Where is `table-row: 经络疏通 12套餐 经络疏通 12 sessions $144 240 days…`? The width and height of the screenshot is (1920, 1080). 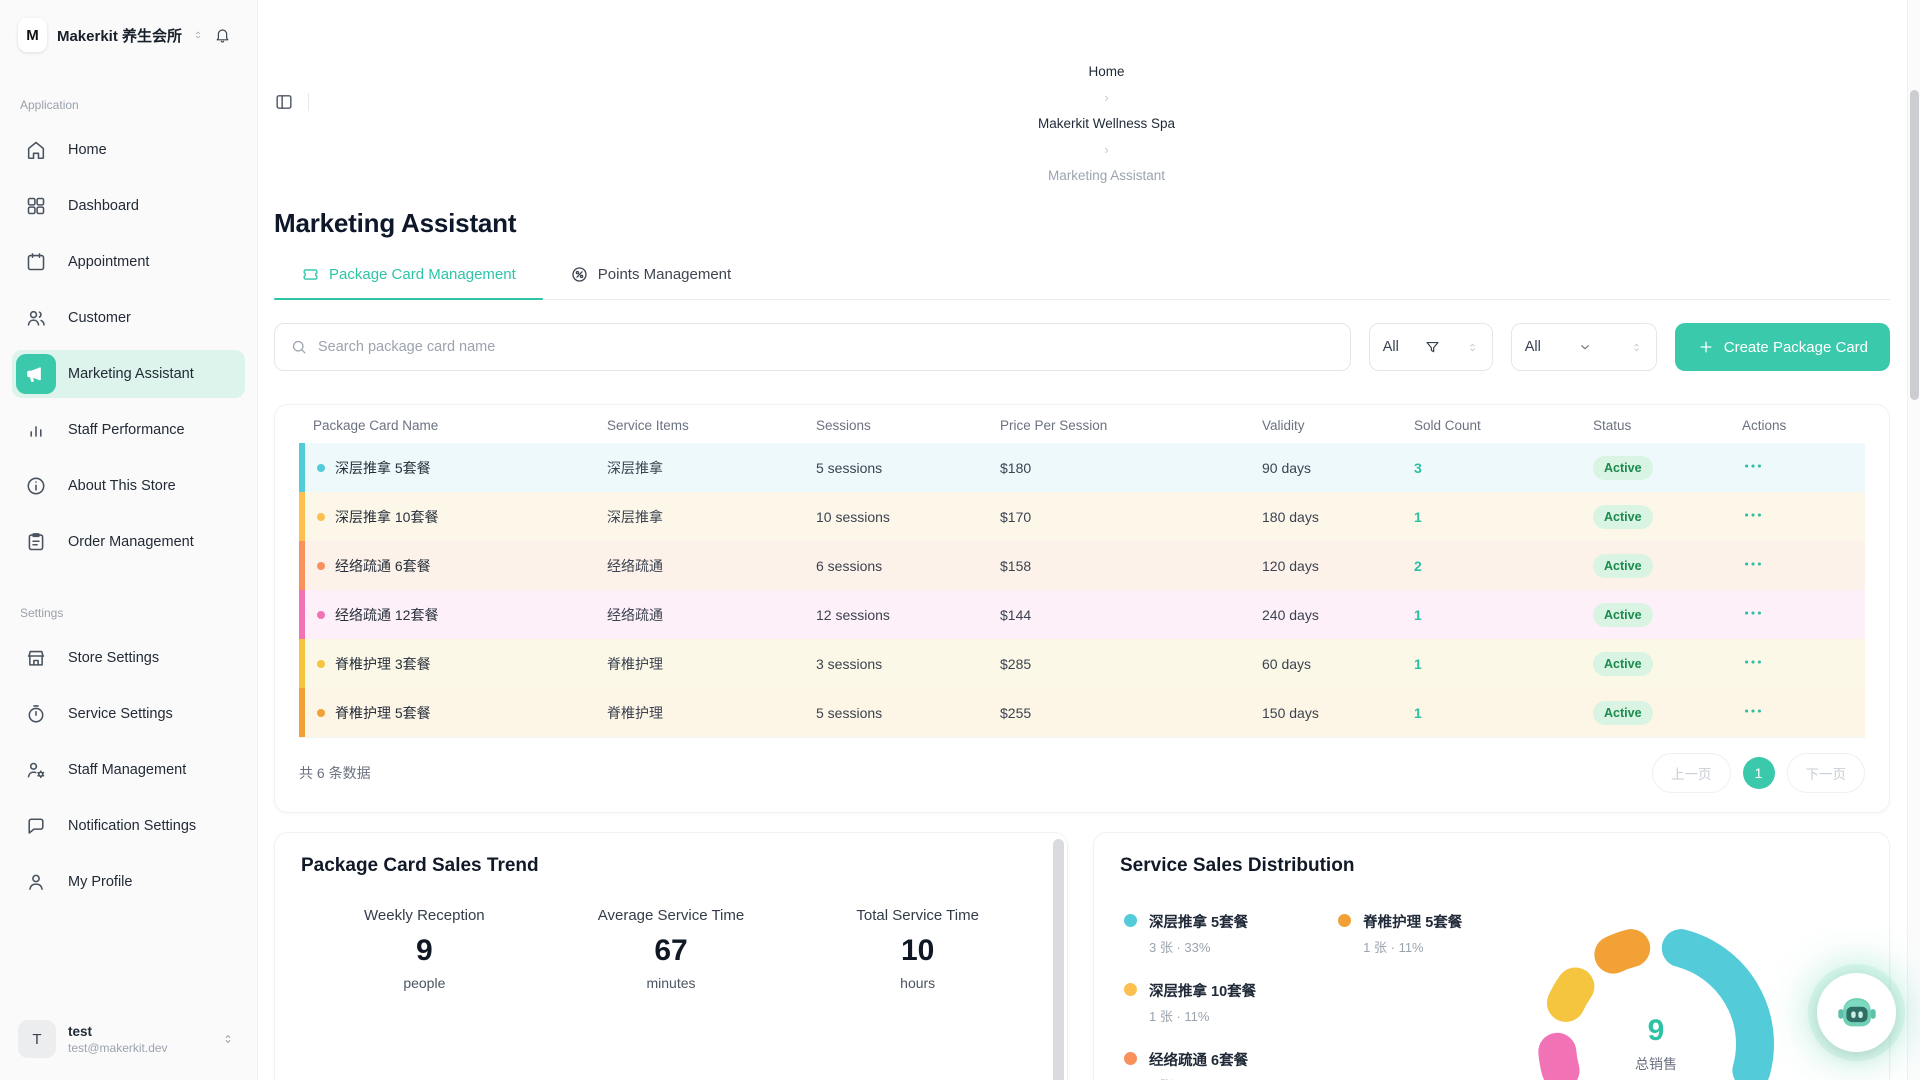 table-row: 经络疏通 12套餐 经络疏通 12 sessions $144 240 days… is located at coordinates (1082, 614).